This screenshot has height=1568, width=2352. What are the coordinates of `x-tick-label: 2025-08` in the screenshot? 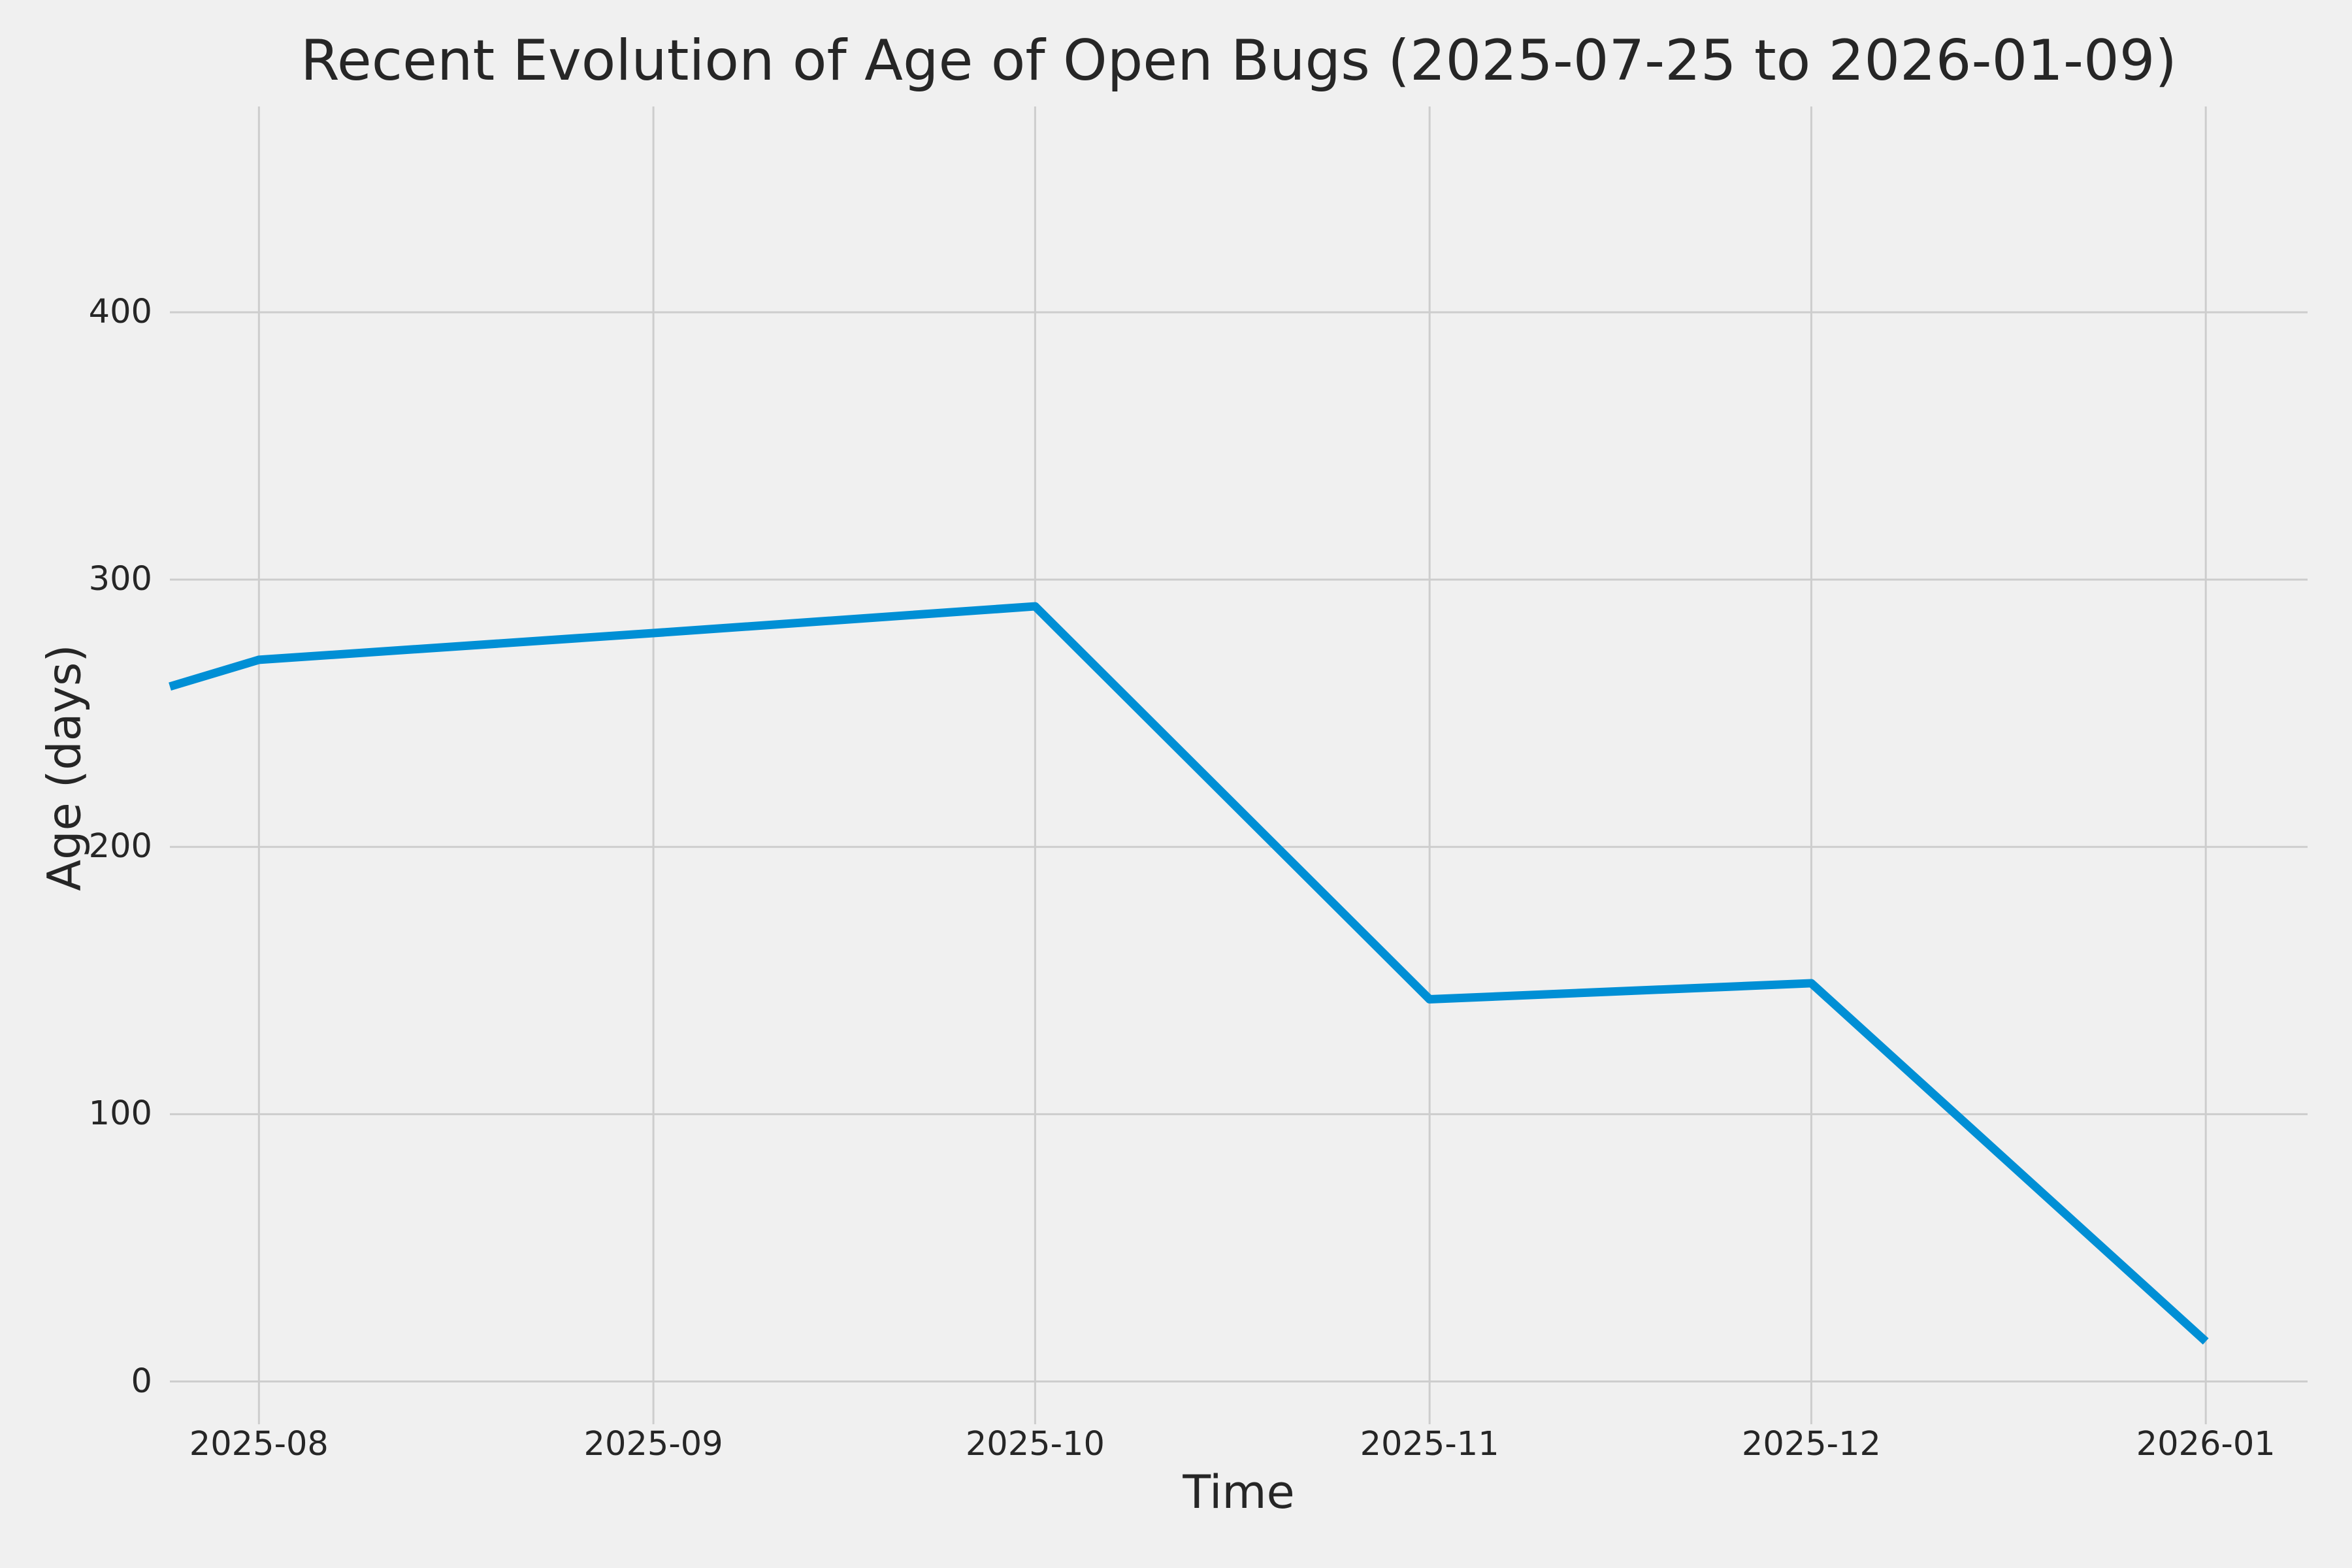 It's located at (259, 1444).